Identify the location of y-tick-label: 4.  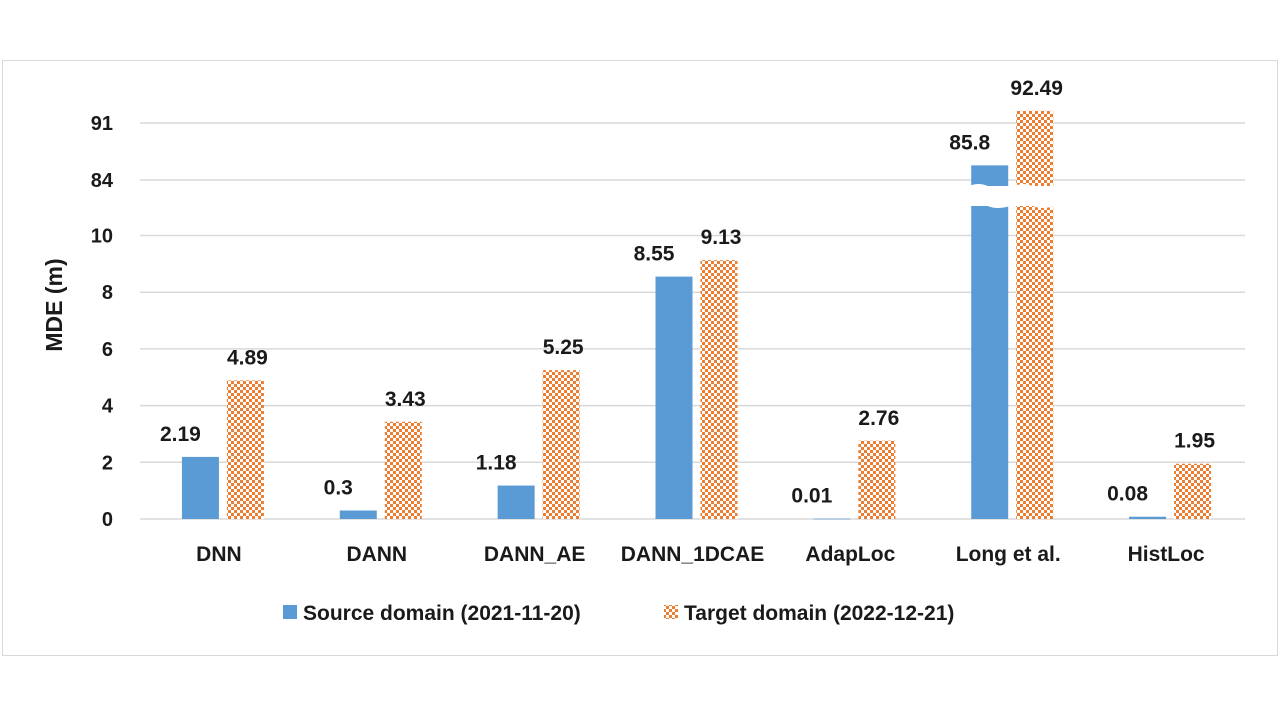
(108, 407).